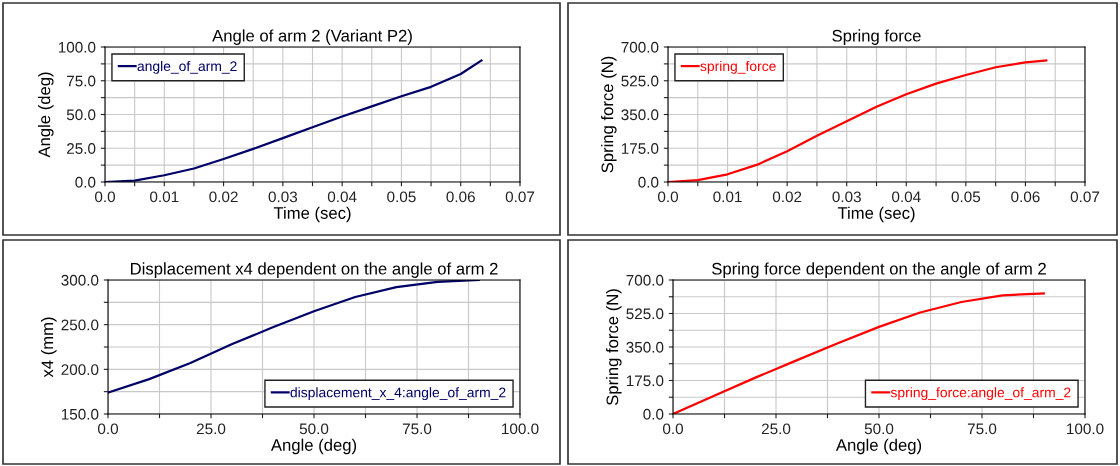  What do you see at coordinates (80, 325) in the screenshot?
I see `y-tick-label: 250.0` at bounding box center [80, 325].